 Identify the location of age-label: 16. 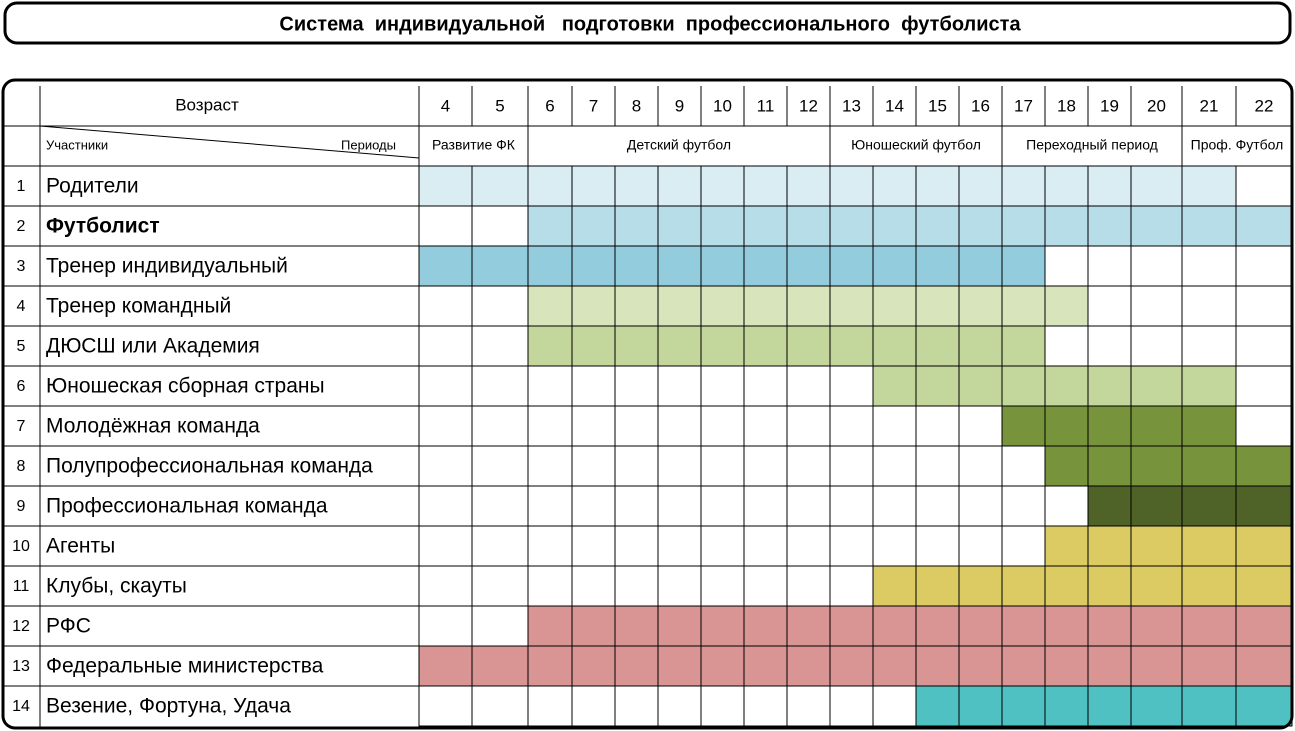
(980, 105).